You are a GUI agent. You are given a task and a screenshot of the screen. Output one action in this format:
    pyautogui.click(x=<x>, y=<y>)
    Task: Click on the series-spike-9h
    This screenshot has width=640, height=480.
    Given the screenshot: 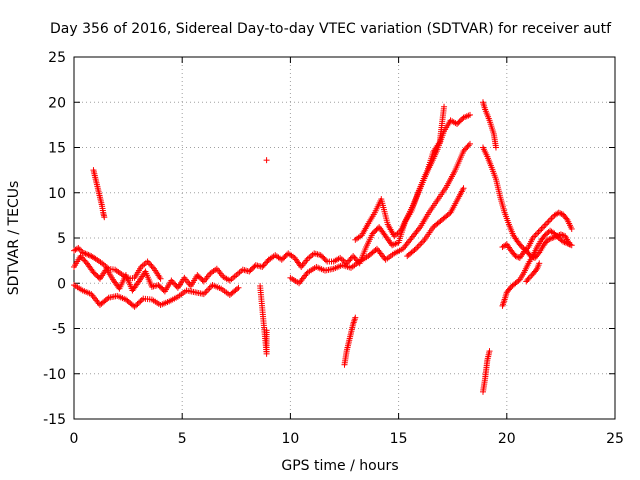 What is the action you would take?
    pyautogui.click(x=266, y=160)
    